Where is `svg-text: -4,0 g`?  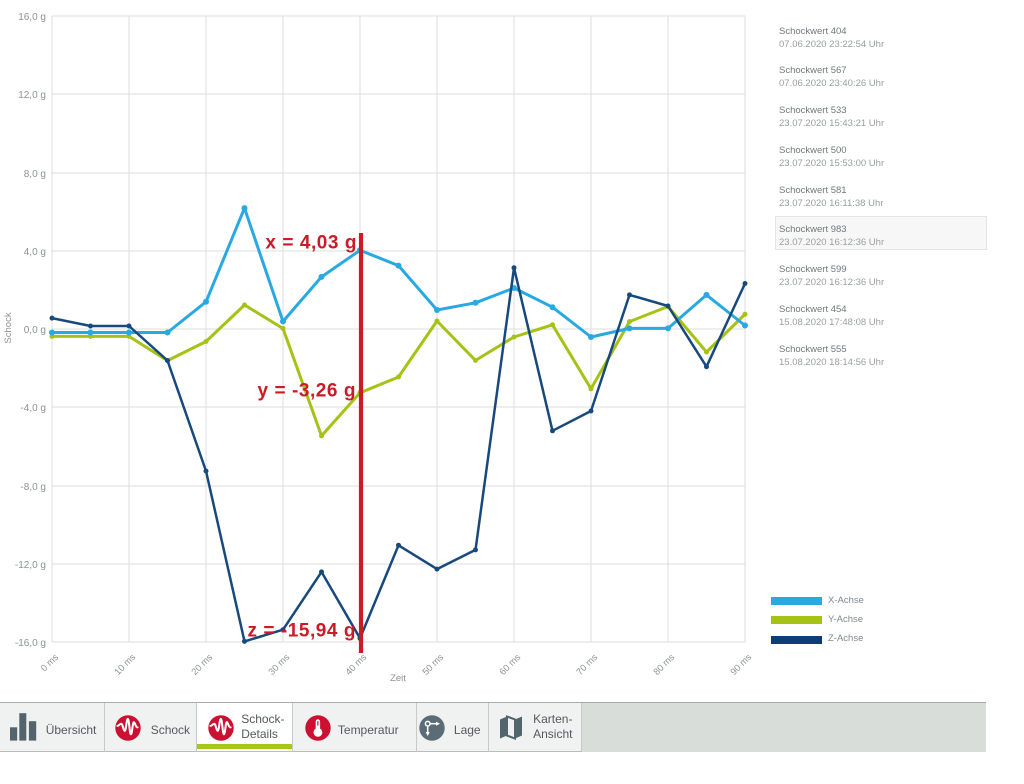
svg-text: -4,0 g is located at coordinates (33, 408).